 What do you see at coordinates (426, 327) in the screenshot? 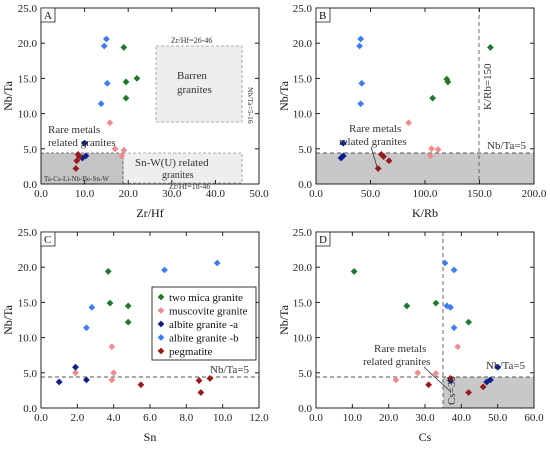
I see `panel-d-points` at bounding box center [426, 327].